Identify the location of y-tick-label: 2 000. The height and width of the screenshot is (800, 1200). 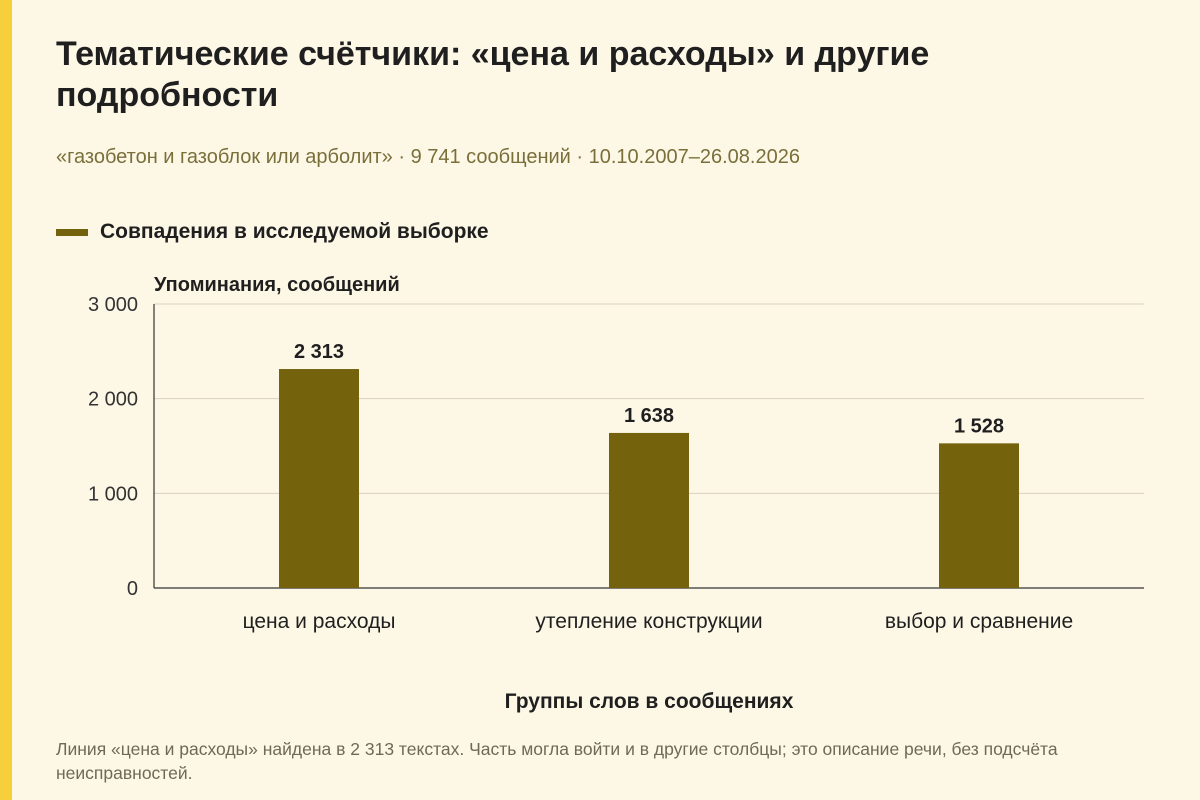
(113, 400).